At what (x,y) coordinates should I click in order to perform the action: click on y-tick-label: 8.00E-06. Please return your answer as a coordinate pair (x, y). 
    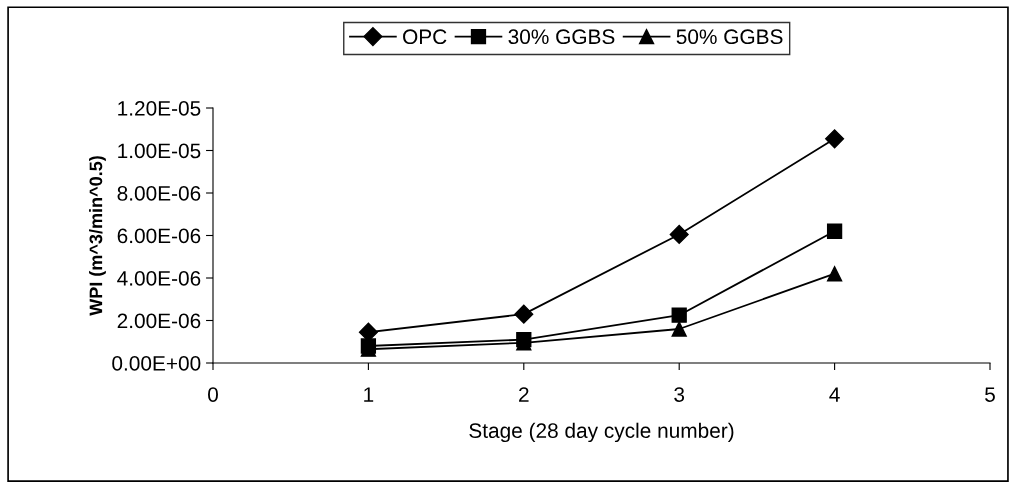
    Looking at the image, I should click on (159, 193).